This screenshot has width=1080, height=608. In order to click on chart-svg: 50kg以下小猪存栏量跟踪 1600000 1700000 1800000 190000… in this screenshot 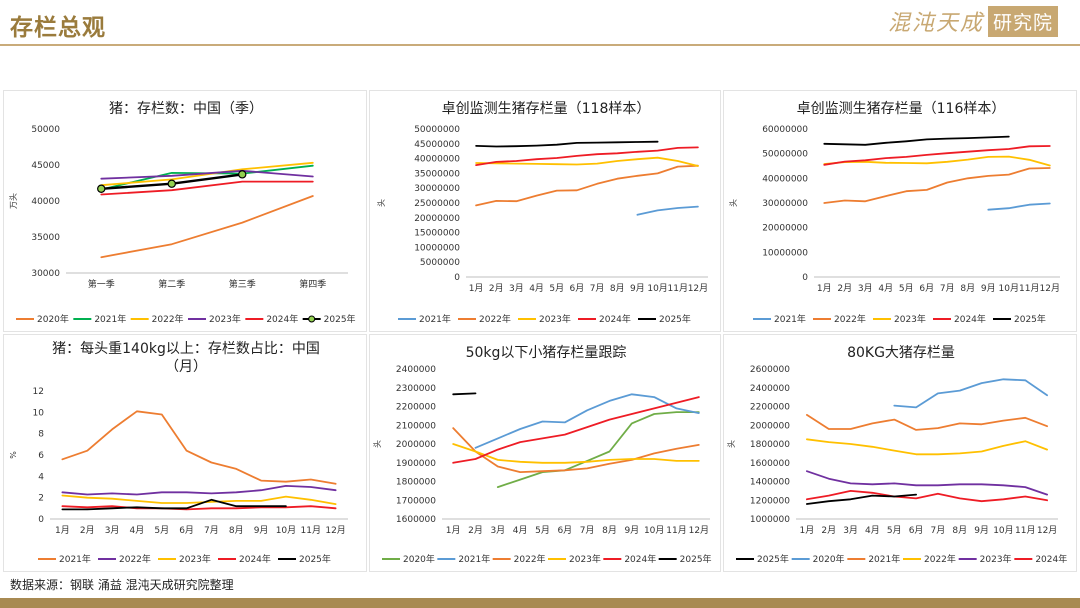, I will do `click(542, 455)`.